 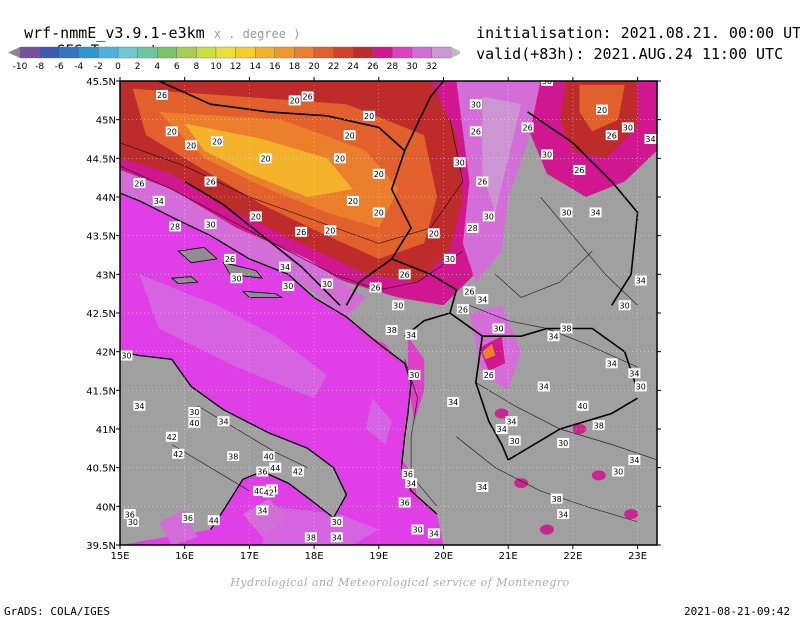 What do you see at coordinates (157, 67) in the screenshot?
I see `legend-tick-label: 4` at bounding box center [157, 67].